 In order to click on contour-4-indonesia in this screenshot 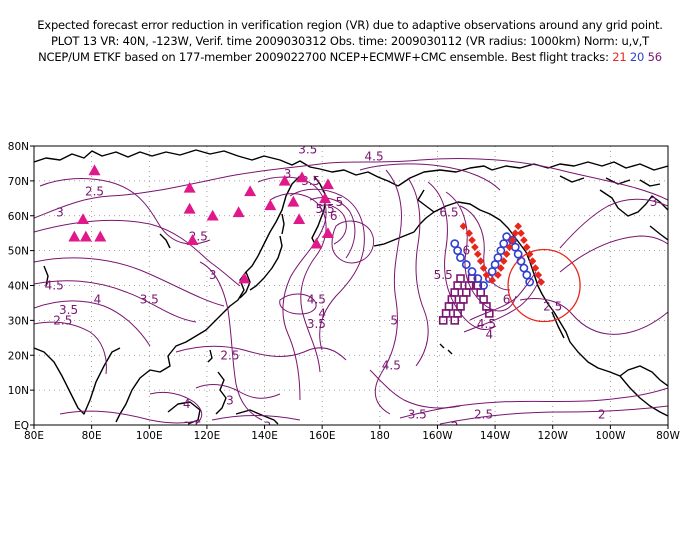, I will do `click(176, 408)`.